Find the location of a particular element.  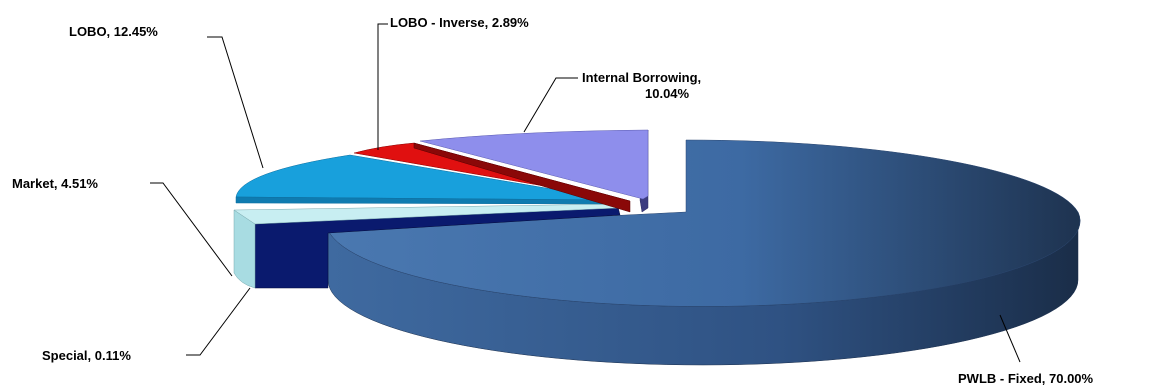

label-internal-borrowing-line2: 10.04% is located at coordinates (667, 93).